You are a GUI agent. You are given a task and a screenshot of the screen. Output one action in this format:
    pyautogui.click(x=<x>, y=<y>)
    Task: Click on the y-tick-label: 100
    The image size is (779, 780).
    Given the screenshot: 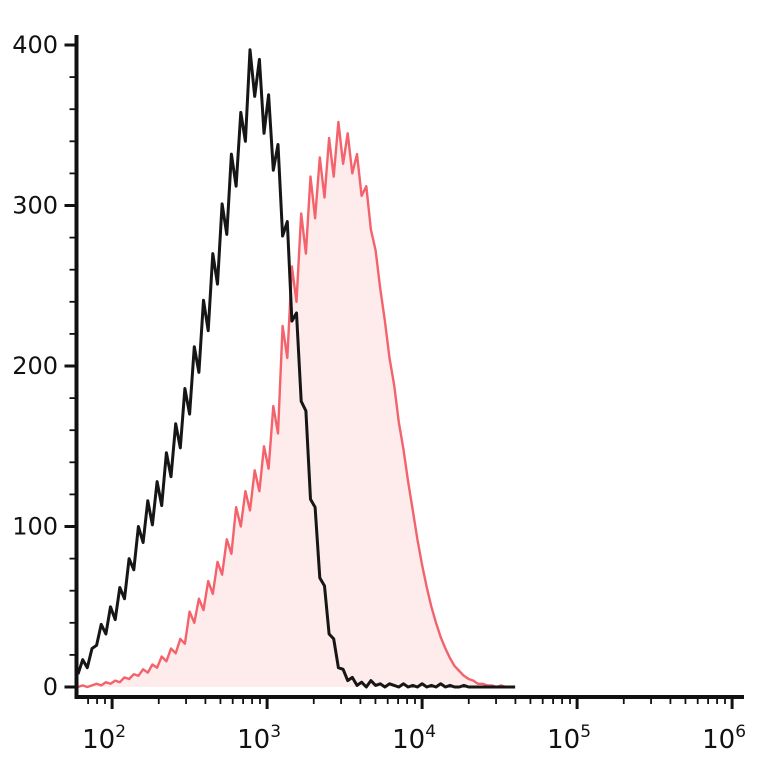 What is the action you would take?
    pyautogui.click(x=35, y=527)
    